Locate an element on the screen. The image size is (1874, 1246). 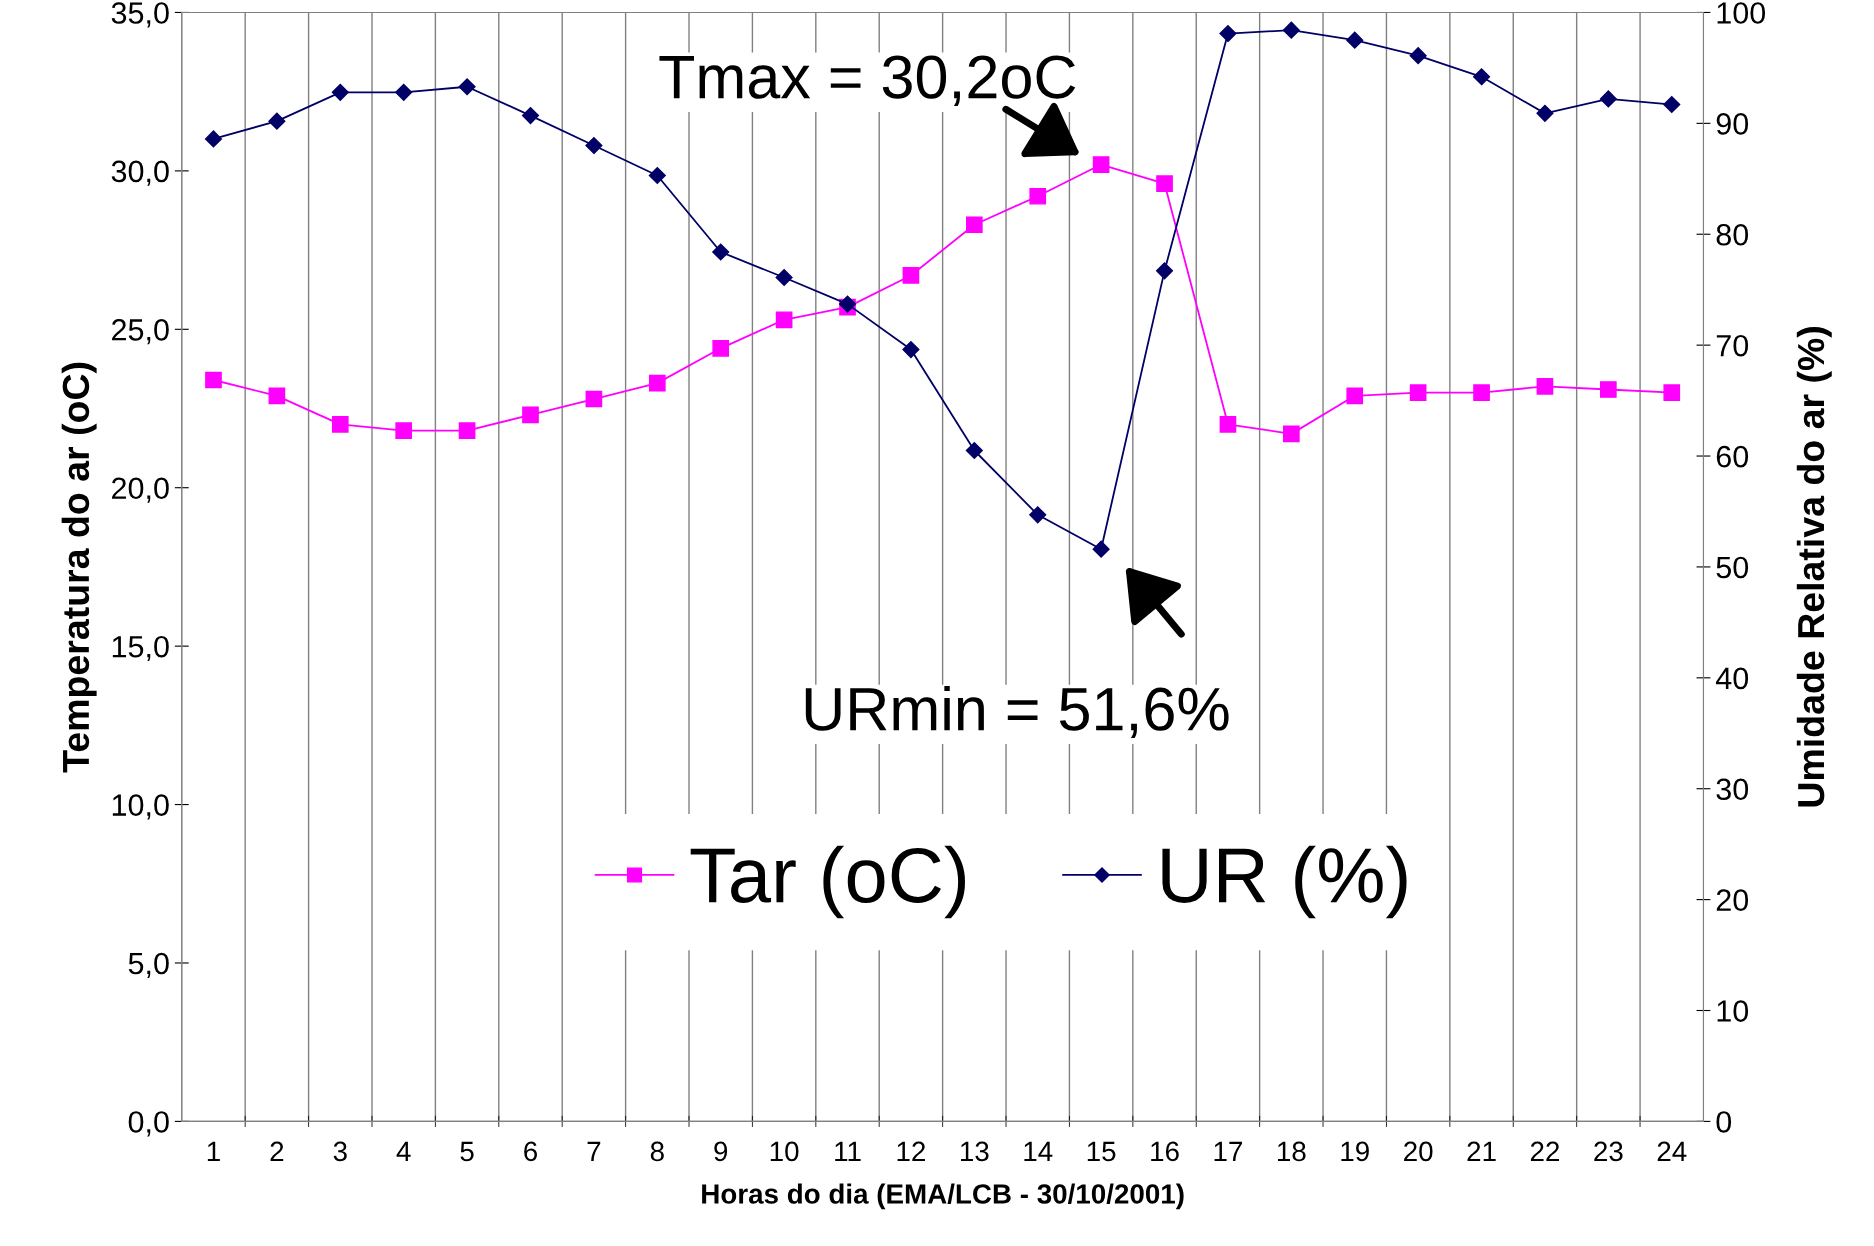
x-tick-label: 8 is located at coordinates (657, 1151).